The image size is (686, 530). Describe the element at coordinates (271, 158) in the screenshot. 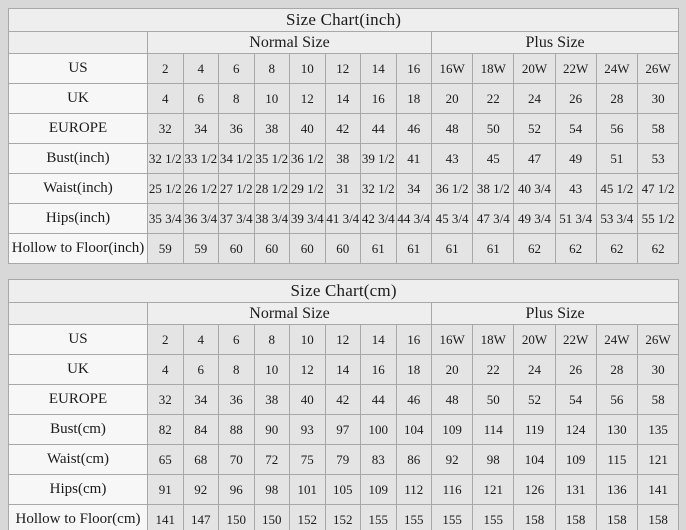

I see `data-cell: 35 1/2` at that location.